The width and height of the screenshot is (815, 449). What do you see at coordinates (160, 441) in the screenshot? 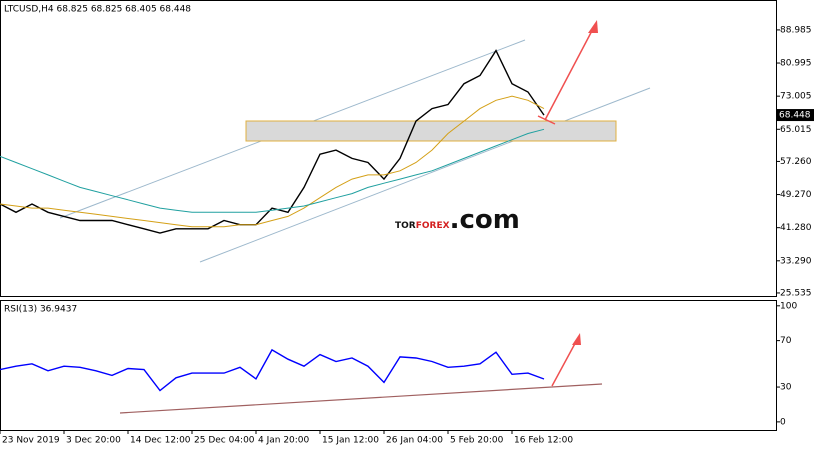
I see `x-tick-label: 14 Dec 12:00` at bounding box center [160, 441].